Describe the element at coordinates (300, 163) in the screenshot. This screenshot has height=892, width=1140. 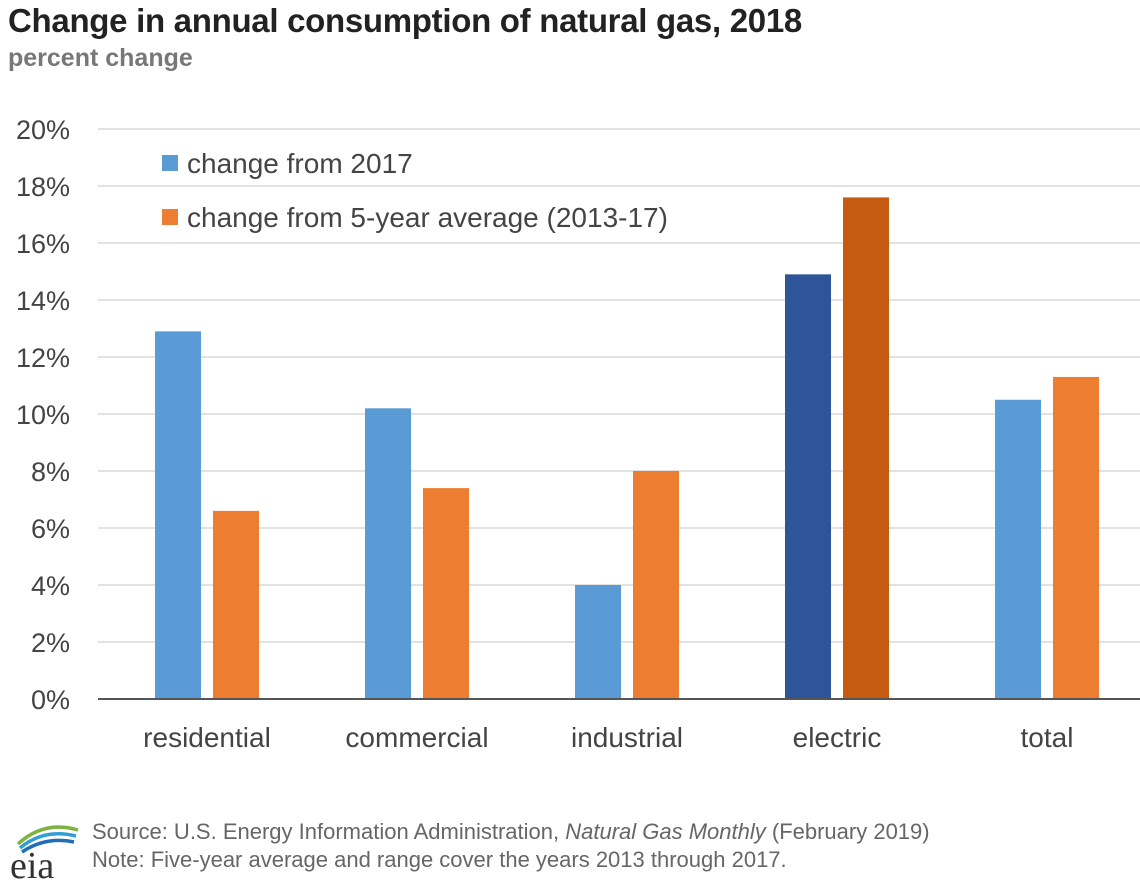
I see `legend-label: change from 2017` at that location.